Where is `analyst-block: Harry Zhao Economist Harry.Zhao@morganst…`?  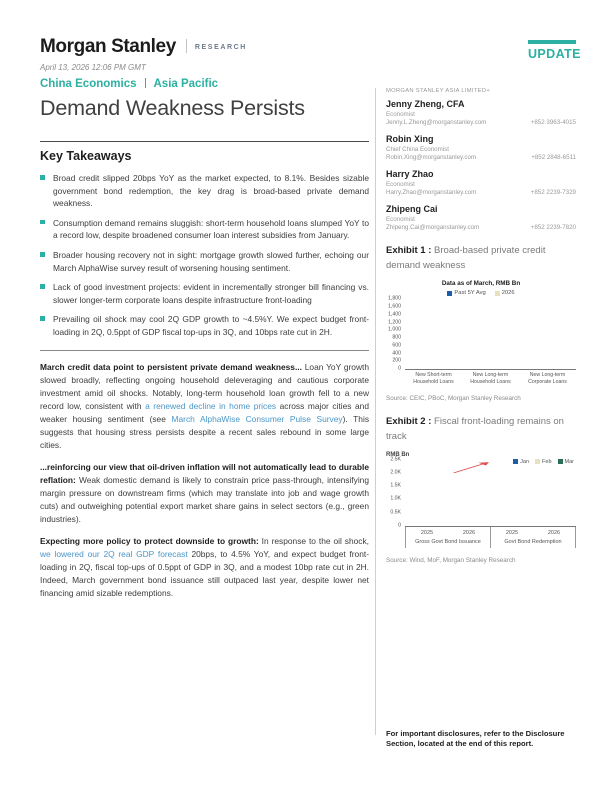
analyst-block: Harry Zhao Economist Harry.Zhao@morganst… is located at coordinates (481, 182).